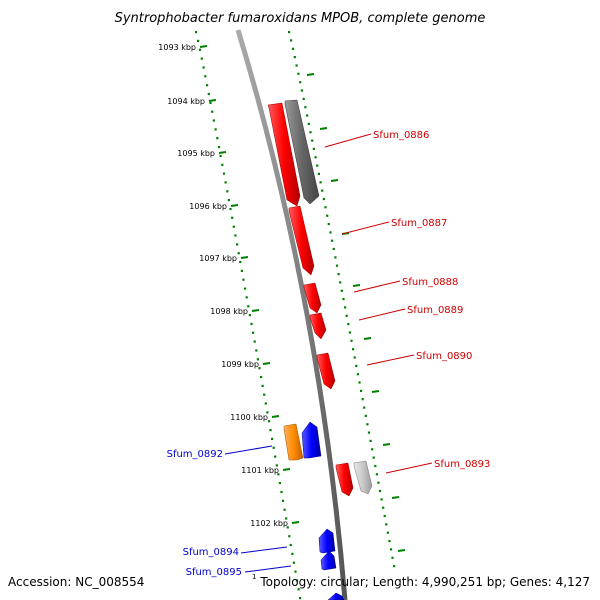 The width and height of the screenshot is (600, 600). Describe the element at coordinates (401, 135) in the screenshot. I see `gene-label-sfum-0886: Sfum_0886` at that location.